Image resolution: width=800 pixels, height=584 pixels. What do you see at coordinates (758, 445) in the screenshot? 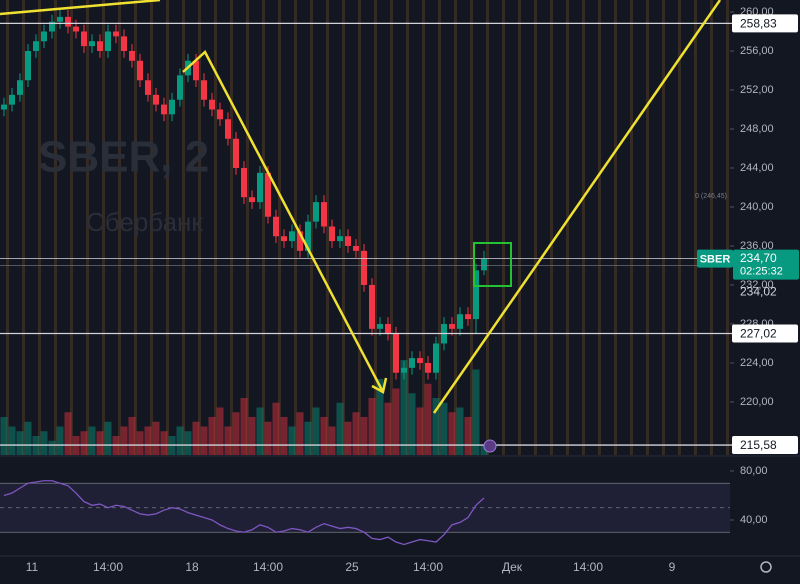
I see `level-label: 215,58` at bounding box center [758, 445].